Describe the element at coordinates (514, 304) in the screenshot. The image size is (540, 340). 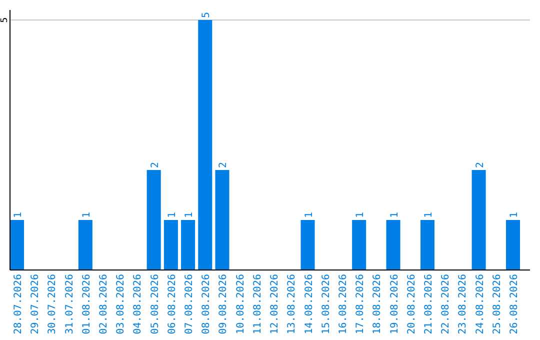
I see `x-tick-label: 26.08.2026` at that location.